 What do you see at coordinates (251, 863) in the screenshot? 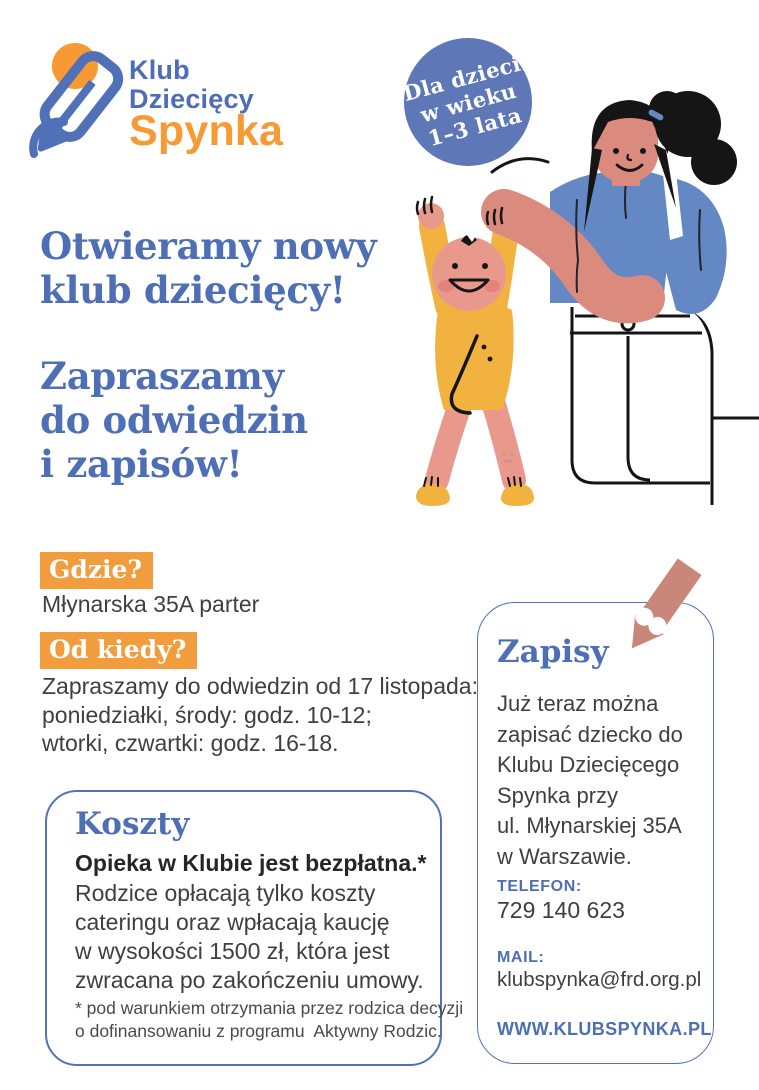
I see `costs-free-statement: Opieka w Klubie jest bezpłatna.*` at bounding box center [251, 863].